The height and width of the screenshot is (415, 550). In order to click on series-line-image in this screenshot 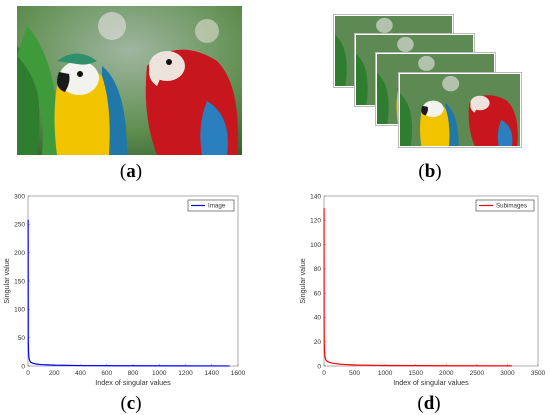, I will do `click(128, 293)`.